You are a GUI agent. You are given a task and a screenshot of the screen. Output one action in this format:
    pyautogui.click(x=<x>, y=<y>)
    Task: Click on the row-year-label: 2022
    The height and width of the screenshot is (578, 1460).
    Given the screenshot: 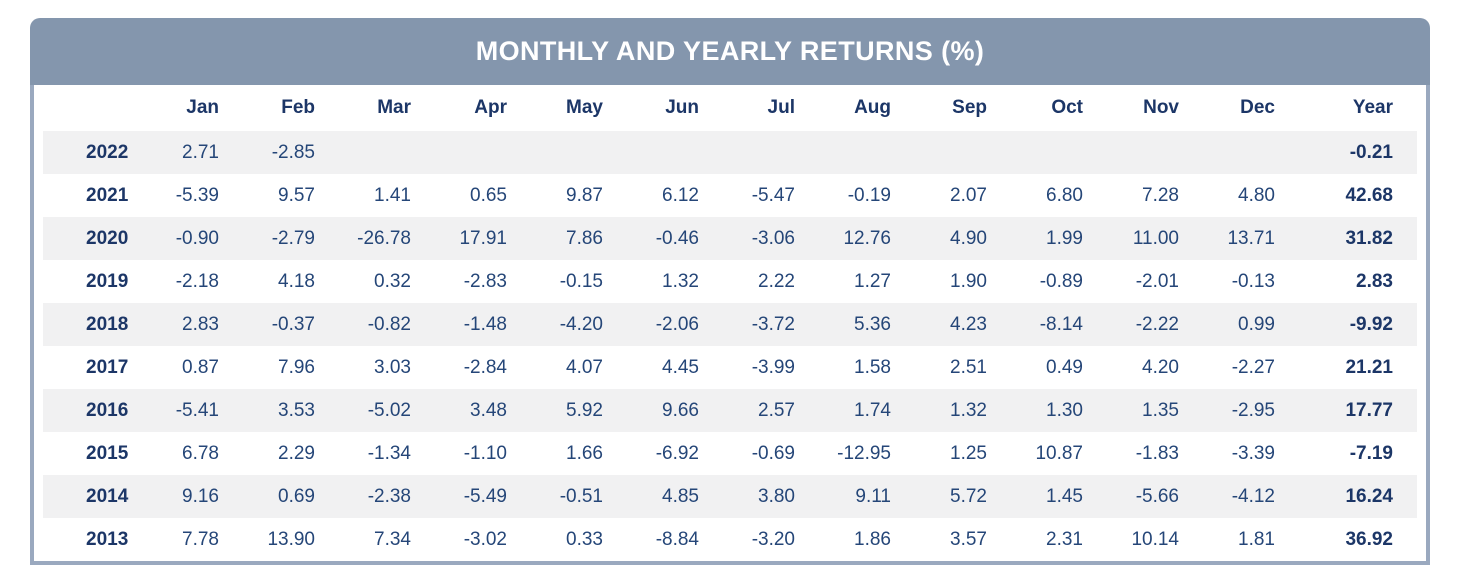 What is the action you would take?
    pyautogui.click(x=107, y=152)
    